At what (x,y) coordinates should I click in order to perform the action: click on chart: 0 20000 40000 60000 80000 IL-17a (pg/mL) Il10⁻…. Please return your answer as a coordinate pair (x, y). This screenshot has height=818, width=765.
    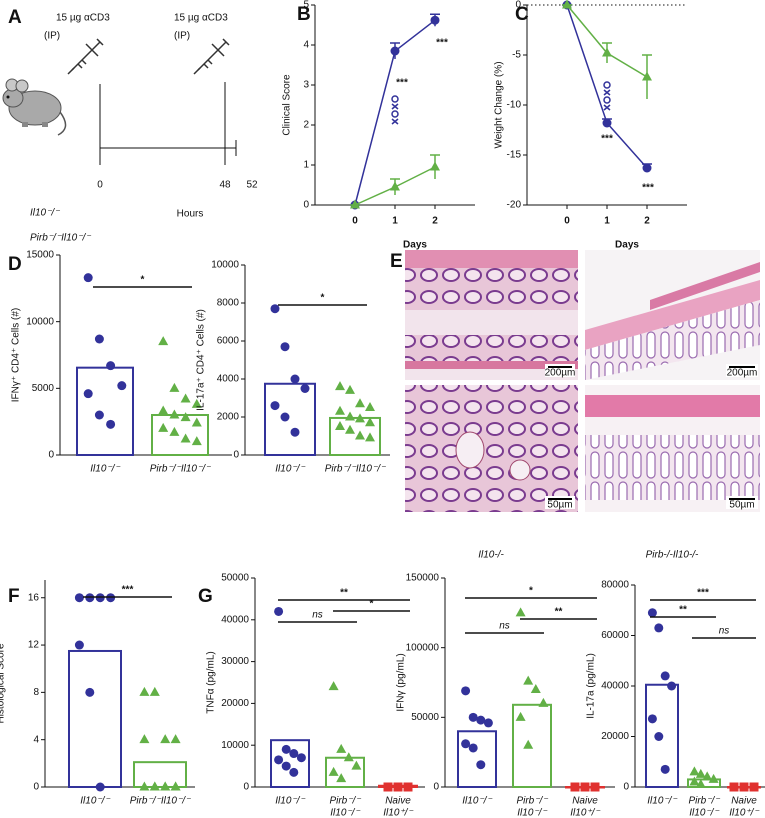
    Looking at the image, I should click on (675, 699).